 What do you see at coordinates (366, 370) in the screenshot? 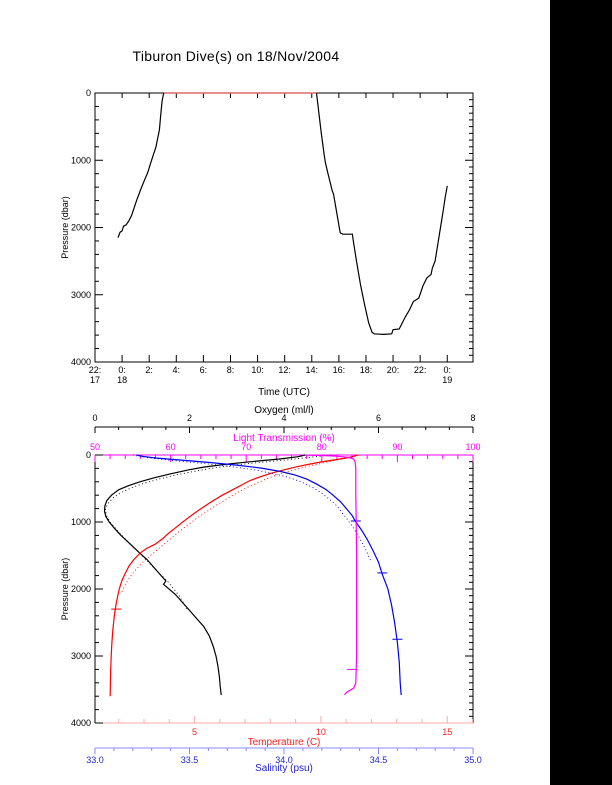
I see `svg-text: 18:` at bounding box center [366, 370].